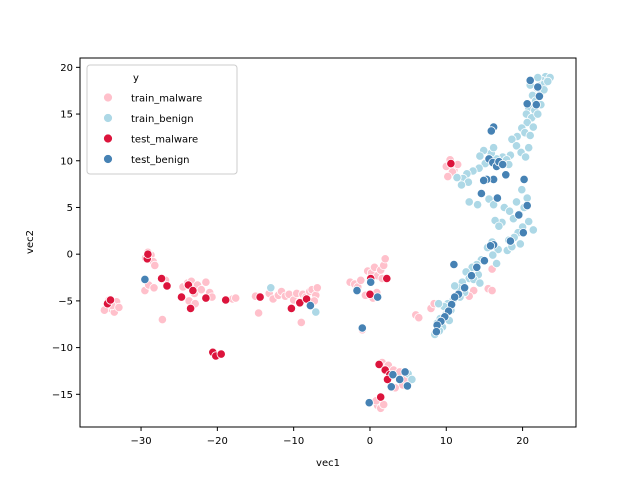  What do you see at coordinates (62, 348) in the screenshot?
I see `y-tick-label: −10` at bounding box center [62, 348].